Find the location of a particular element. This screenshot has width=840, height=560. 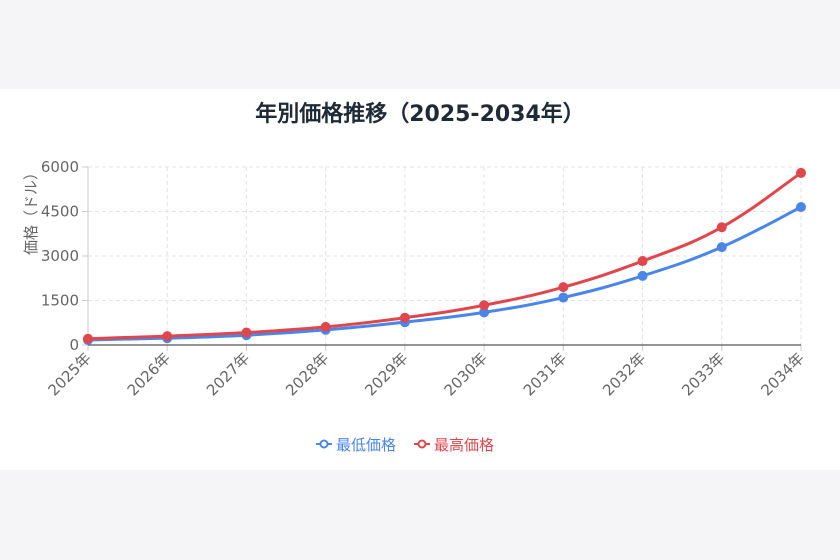

legend: 最低価格 最高価格 is located at coordinates (405, 445).